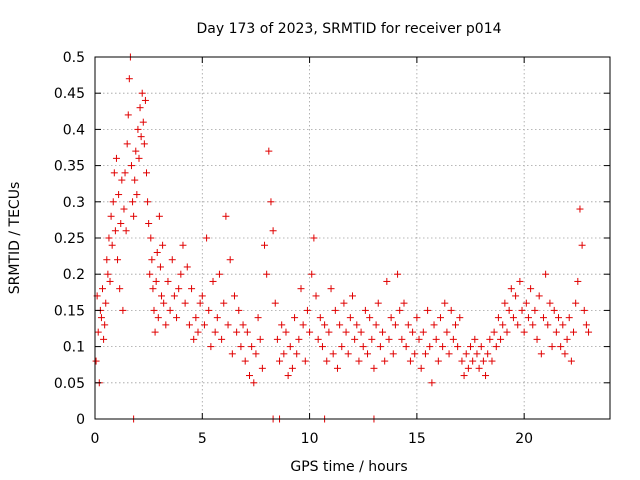 Image resolution: width=640 pixels, height=480 pixels. I want to click on x-axis-label: GPS time / hours, so click(348, 467).